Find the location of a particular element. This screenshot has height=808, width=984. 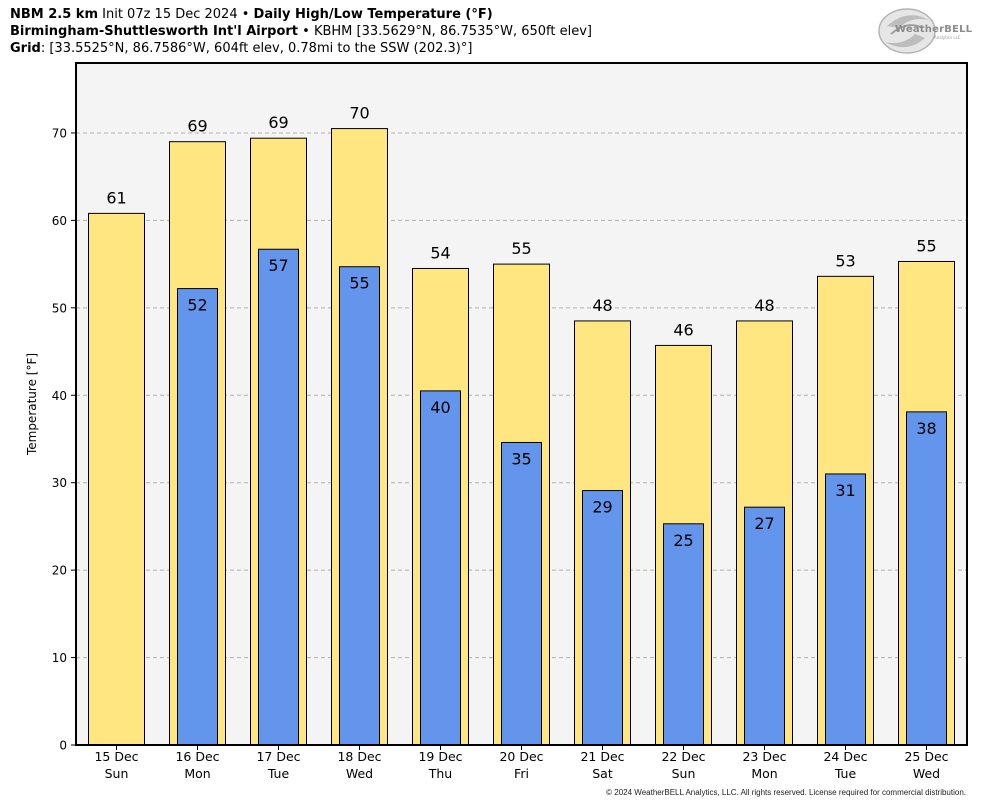

y-tick-label: 30 is located at coordinates (59, 483).